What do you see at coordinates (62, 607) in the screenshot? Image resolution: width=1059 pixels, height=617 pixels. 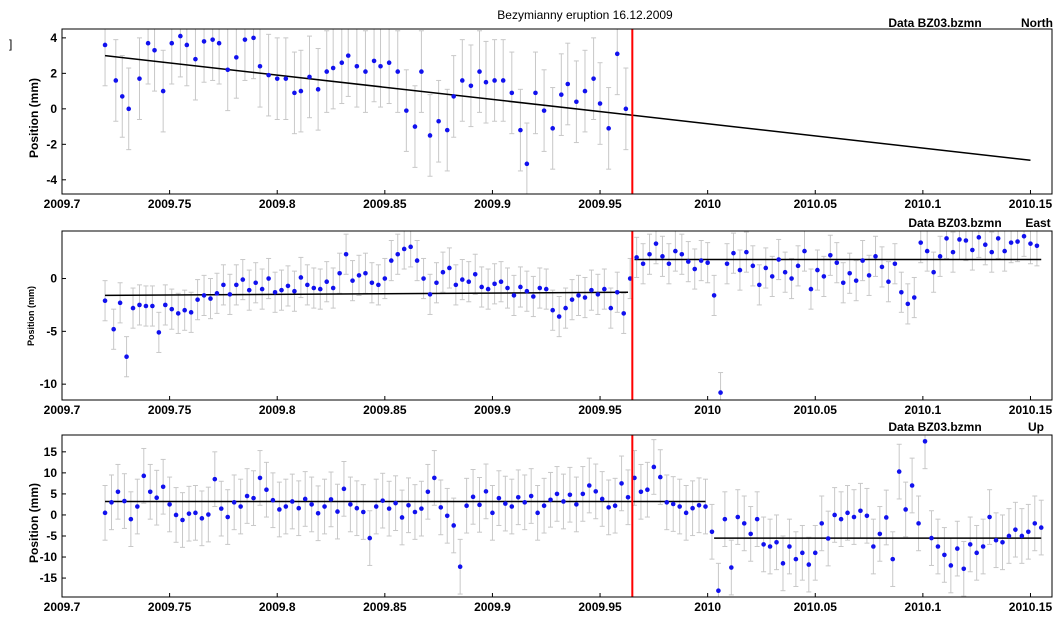 I see `up-x-tick-label: 2009.7` at bounding box center [62, 607].